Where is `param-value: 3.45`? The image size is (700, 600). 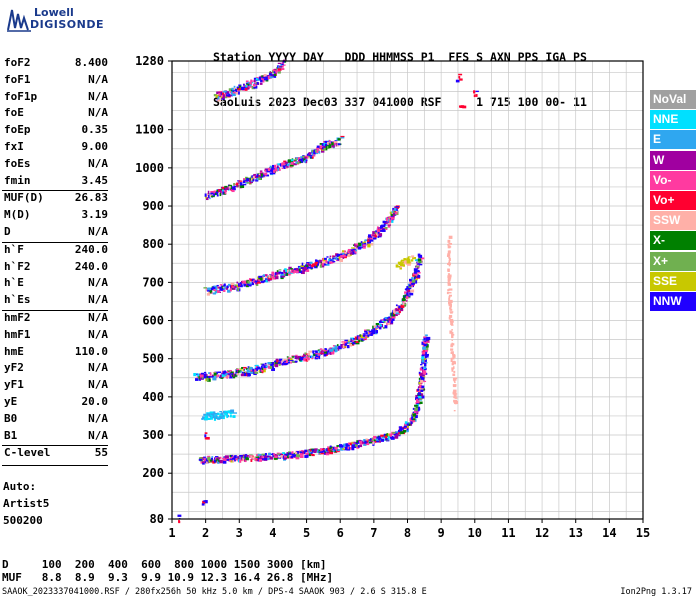 param-value: 3.45 is located at coordinates (95, 180).